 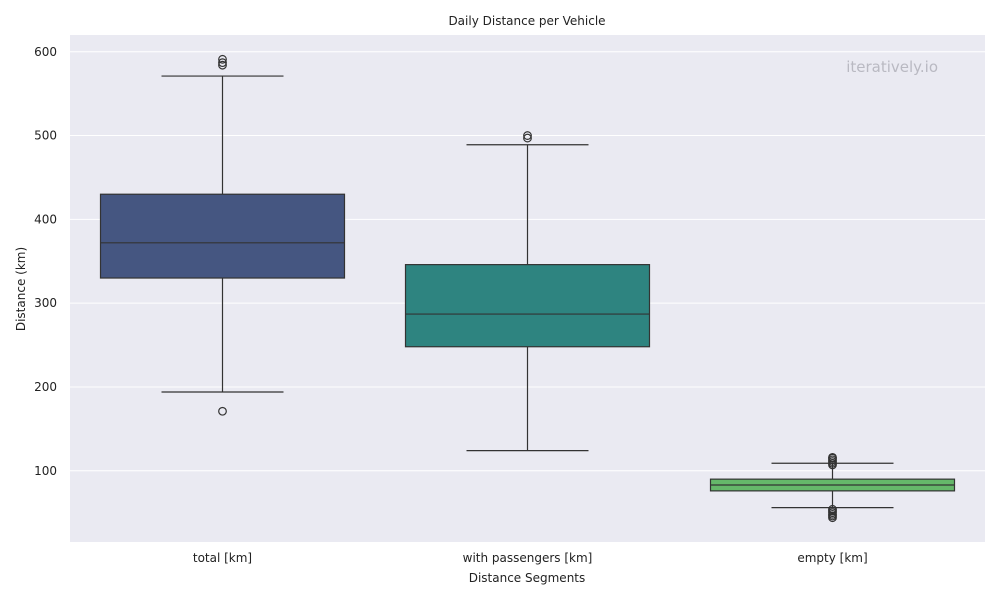 I want to click on x-tick-label: empty [km], so click(x=832, y=558).